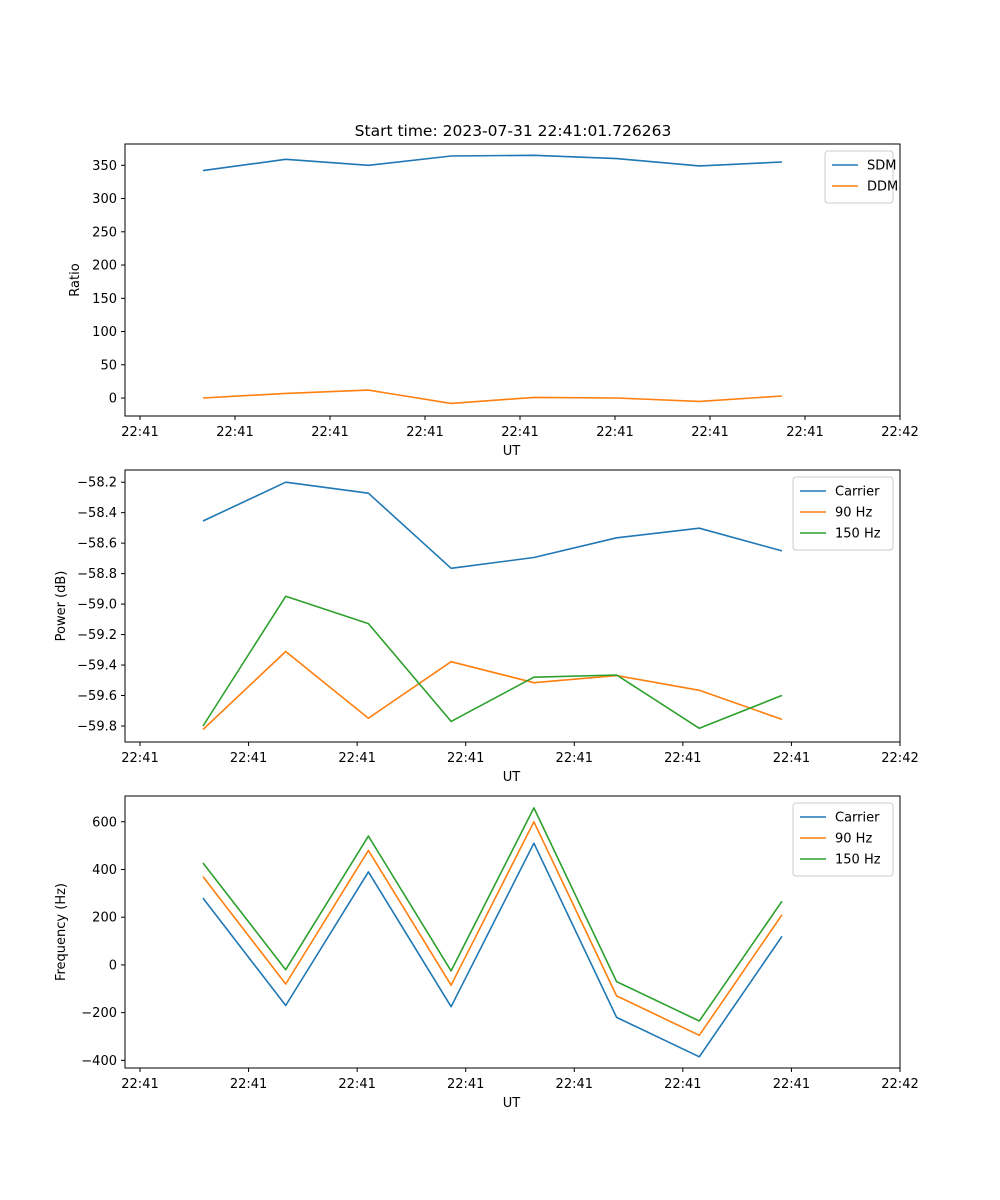  What do you see at coordinates (104, 199) in the screenshot?
I see `y-tick-label: 300` at bounding box center [104, 199].